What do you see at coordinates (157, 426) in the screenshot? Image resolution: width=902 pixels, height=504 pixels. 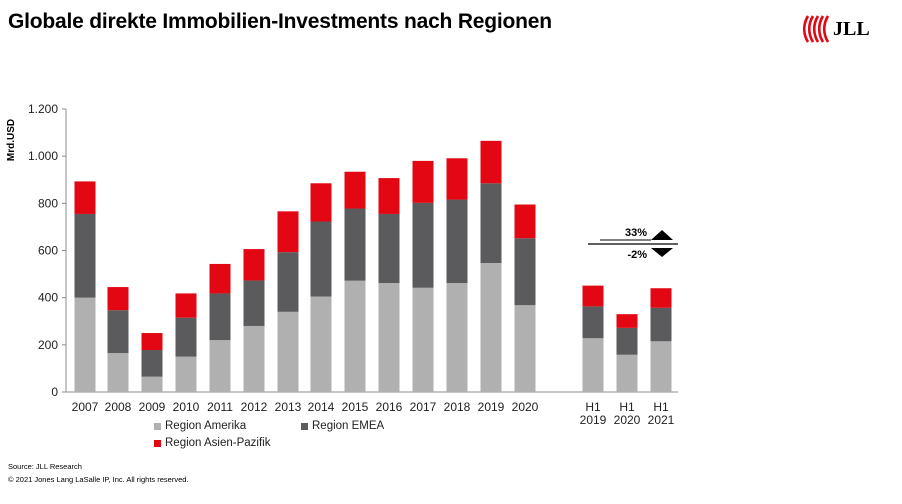 I see `legend-swatch-amerika` at bounding box center [157, 426].